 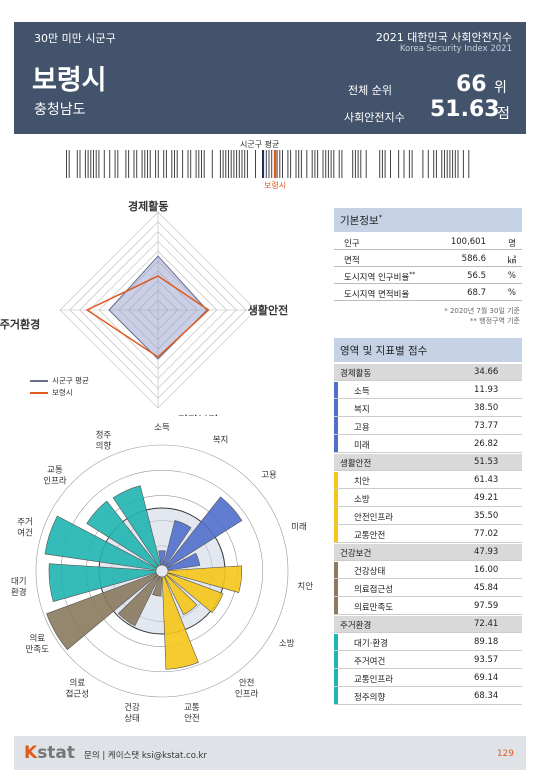 What do you see at coordinates (428, 293) in the screenshot?
I see `info-row: 도시지역 면적비율 68.7%` at bounding box center [428, 293].